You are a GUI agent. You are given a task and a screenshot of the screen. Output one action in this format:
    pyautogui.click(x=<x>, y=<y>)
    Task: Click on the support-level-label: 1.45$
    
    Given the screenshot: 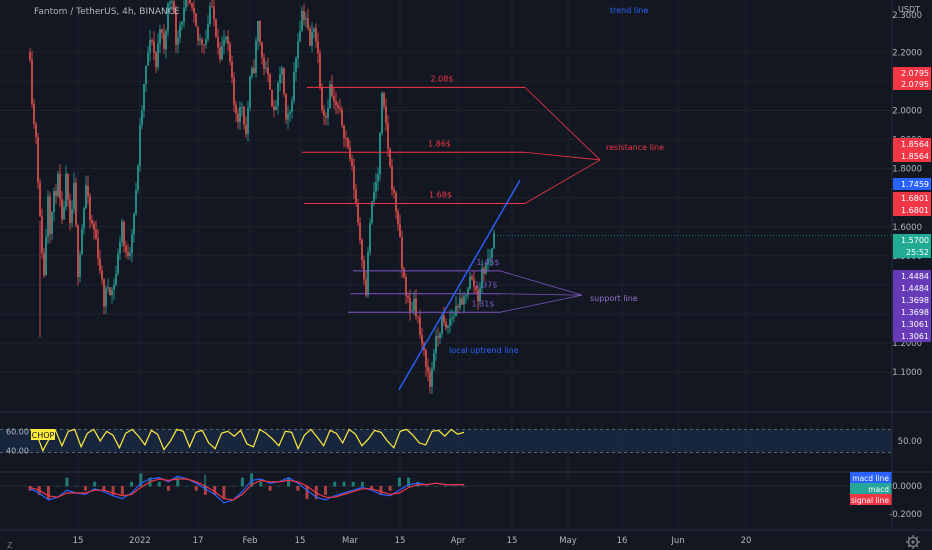 What is the action you would take?
    pyautogui.click(x=488, y=262)
    